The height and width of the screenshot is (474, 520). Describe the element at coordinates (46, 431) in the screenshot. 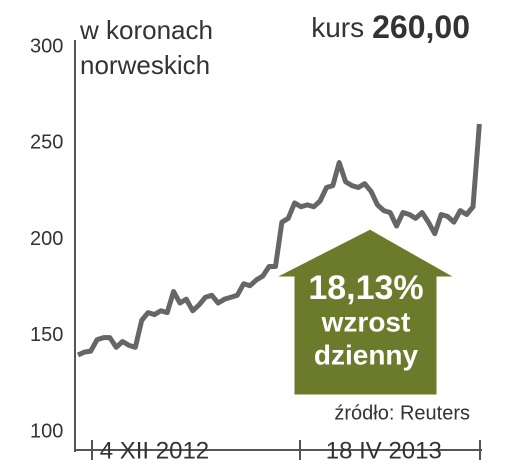

I see `y-tick-label: 100` at that location.